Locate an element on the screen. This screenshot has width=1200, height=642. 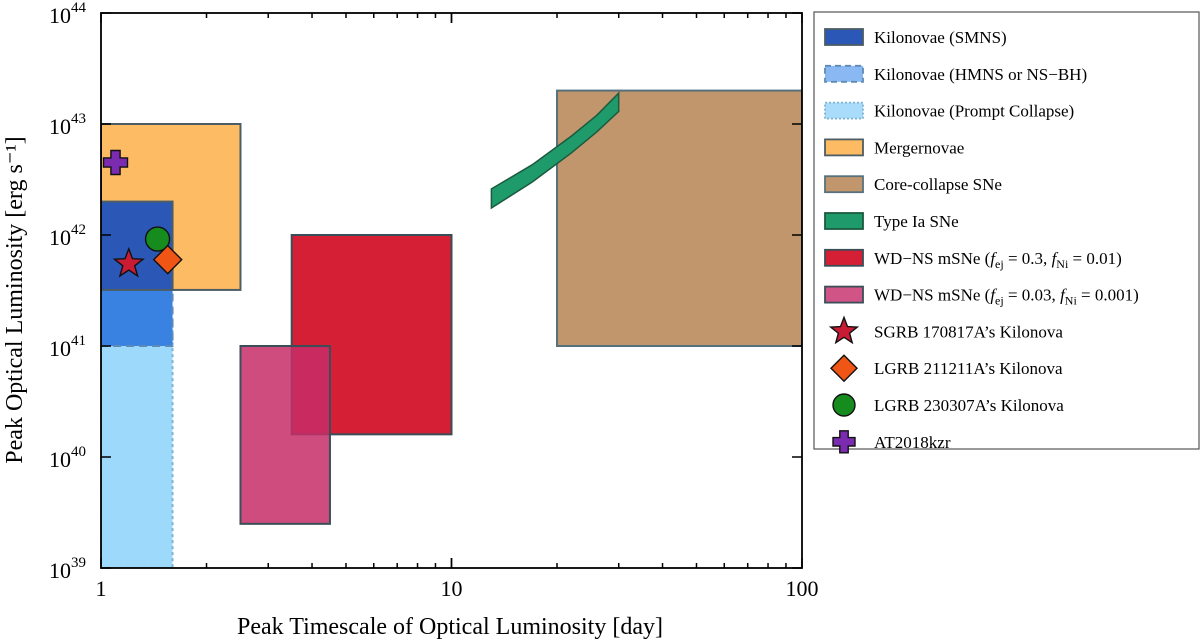
y-tick-label: 1039 is located at coordinates (67, 569).